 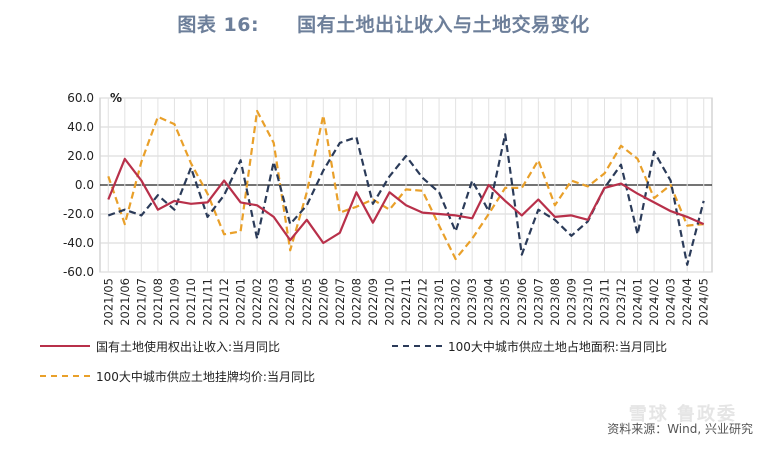 I want to click on x-tick-label: 2022/03, so click(x=274, y=302).